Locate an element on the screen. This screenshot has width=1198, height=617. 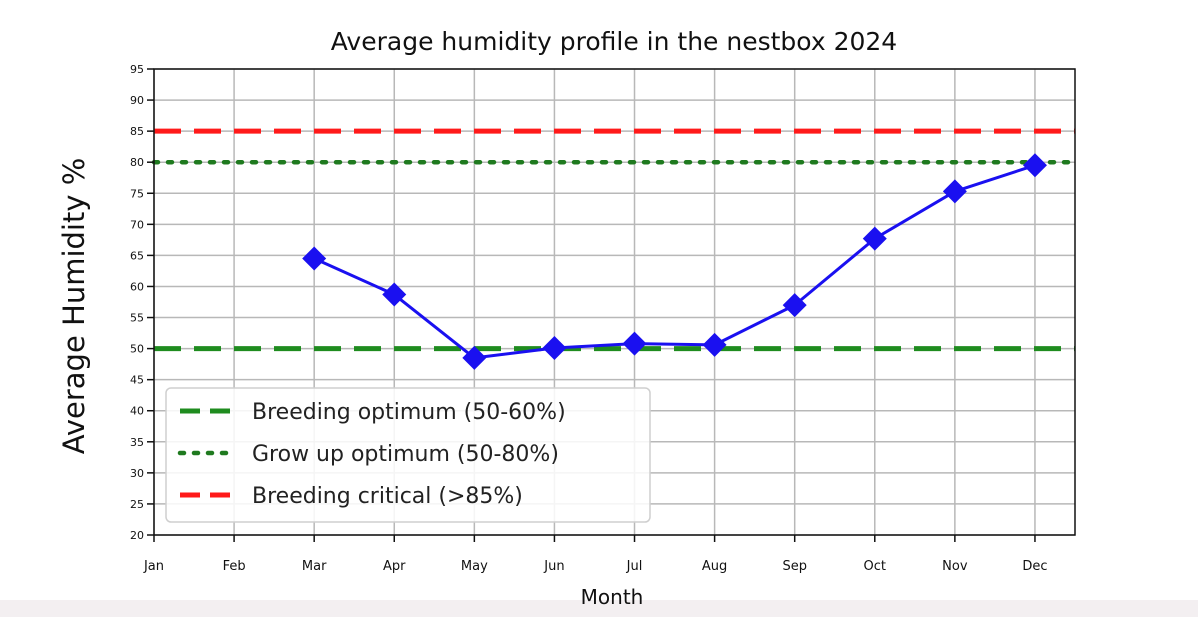
legend-box is located at coordinates (408, 455).